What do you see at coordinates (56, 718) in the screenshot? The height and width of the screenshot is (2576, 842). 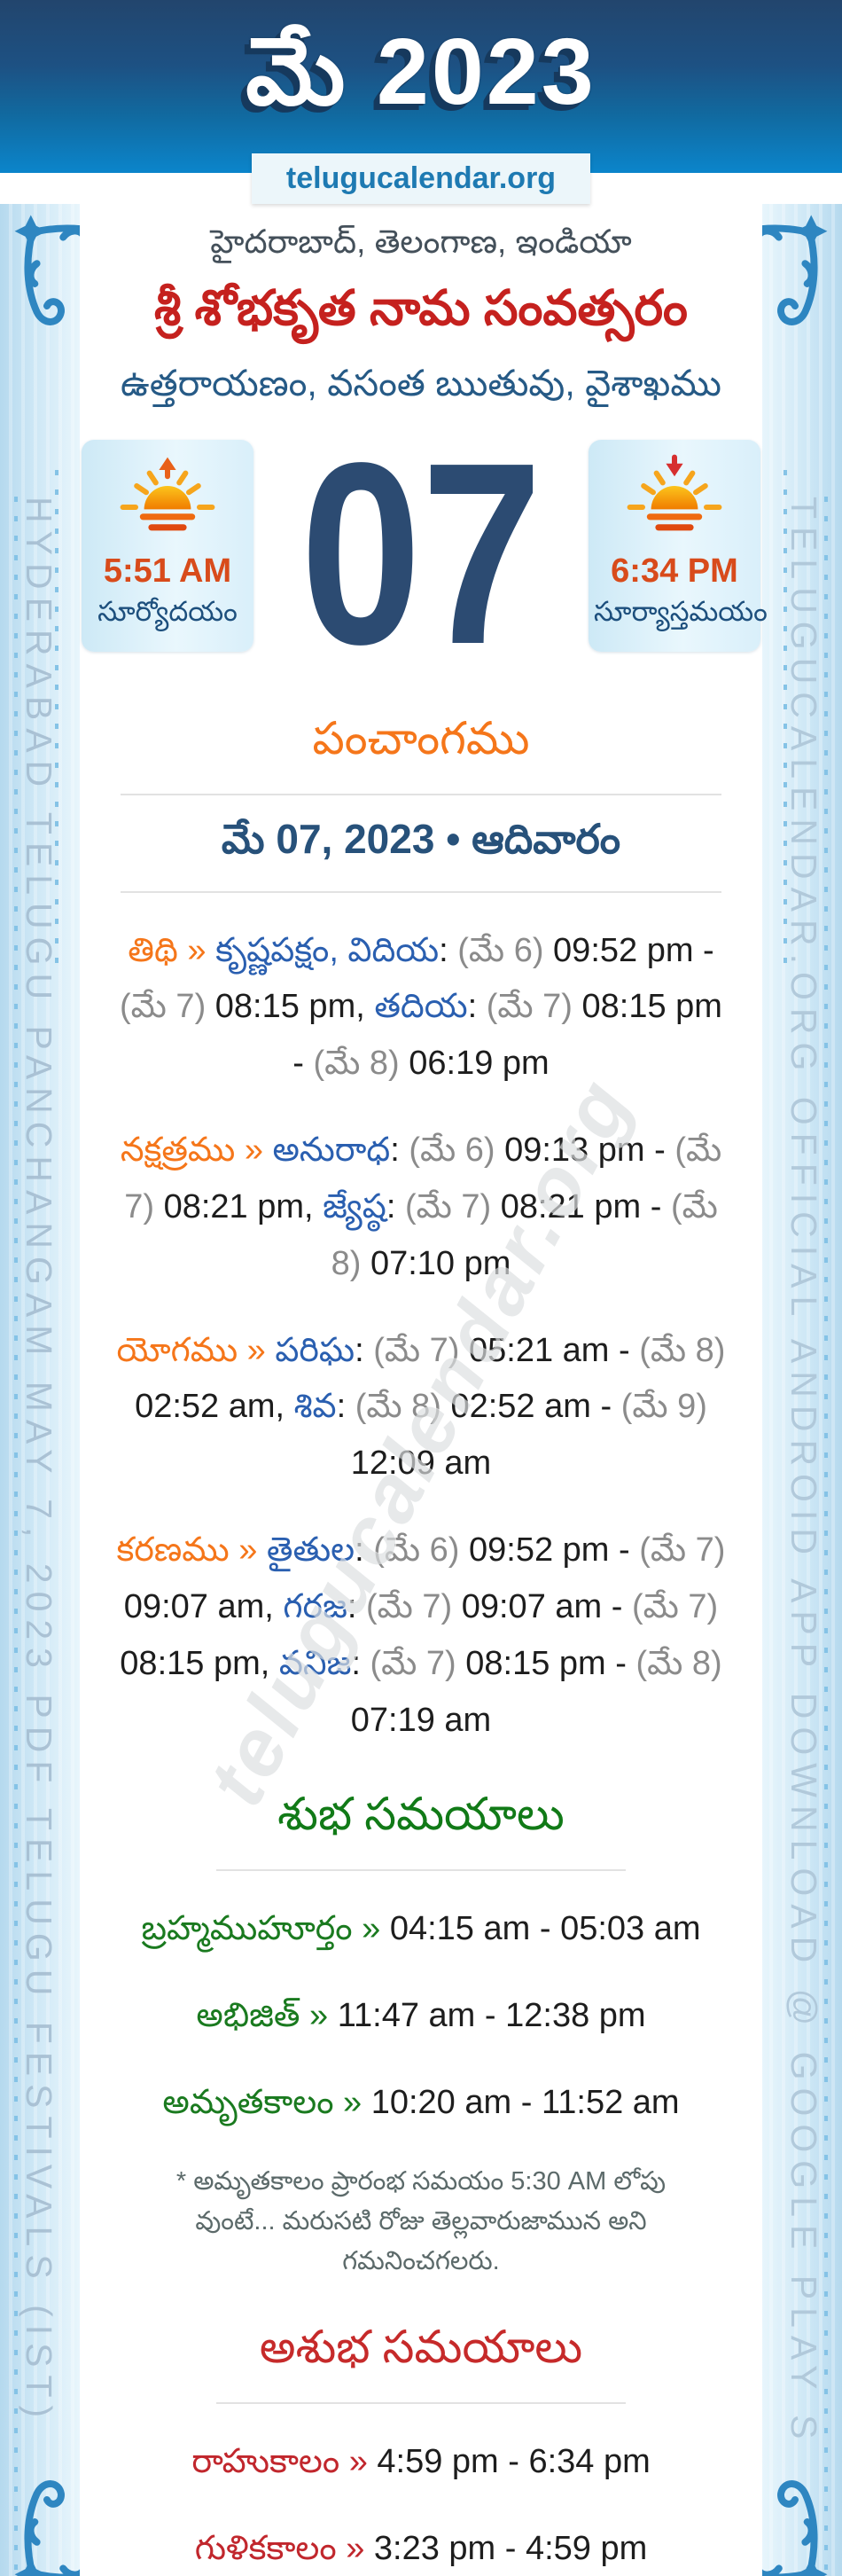 I see `left-inner-dotted-line` at bounding box center [56, 718].